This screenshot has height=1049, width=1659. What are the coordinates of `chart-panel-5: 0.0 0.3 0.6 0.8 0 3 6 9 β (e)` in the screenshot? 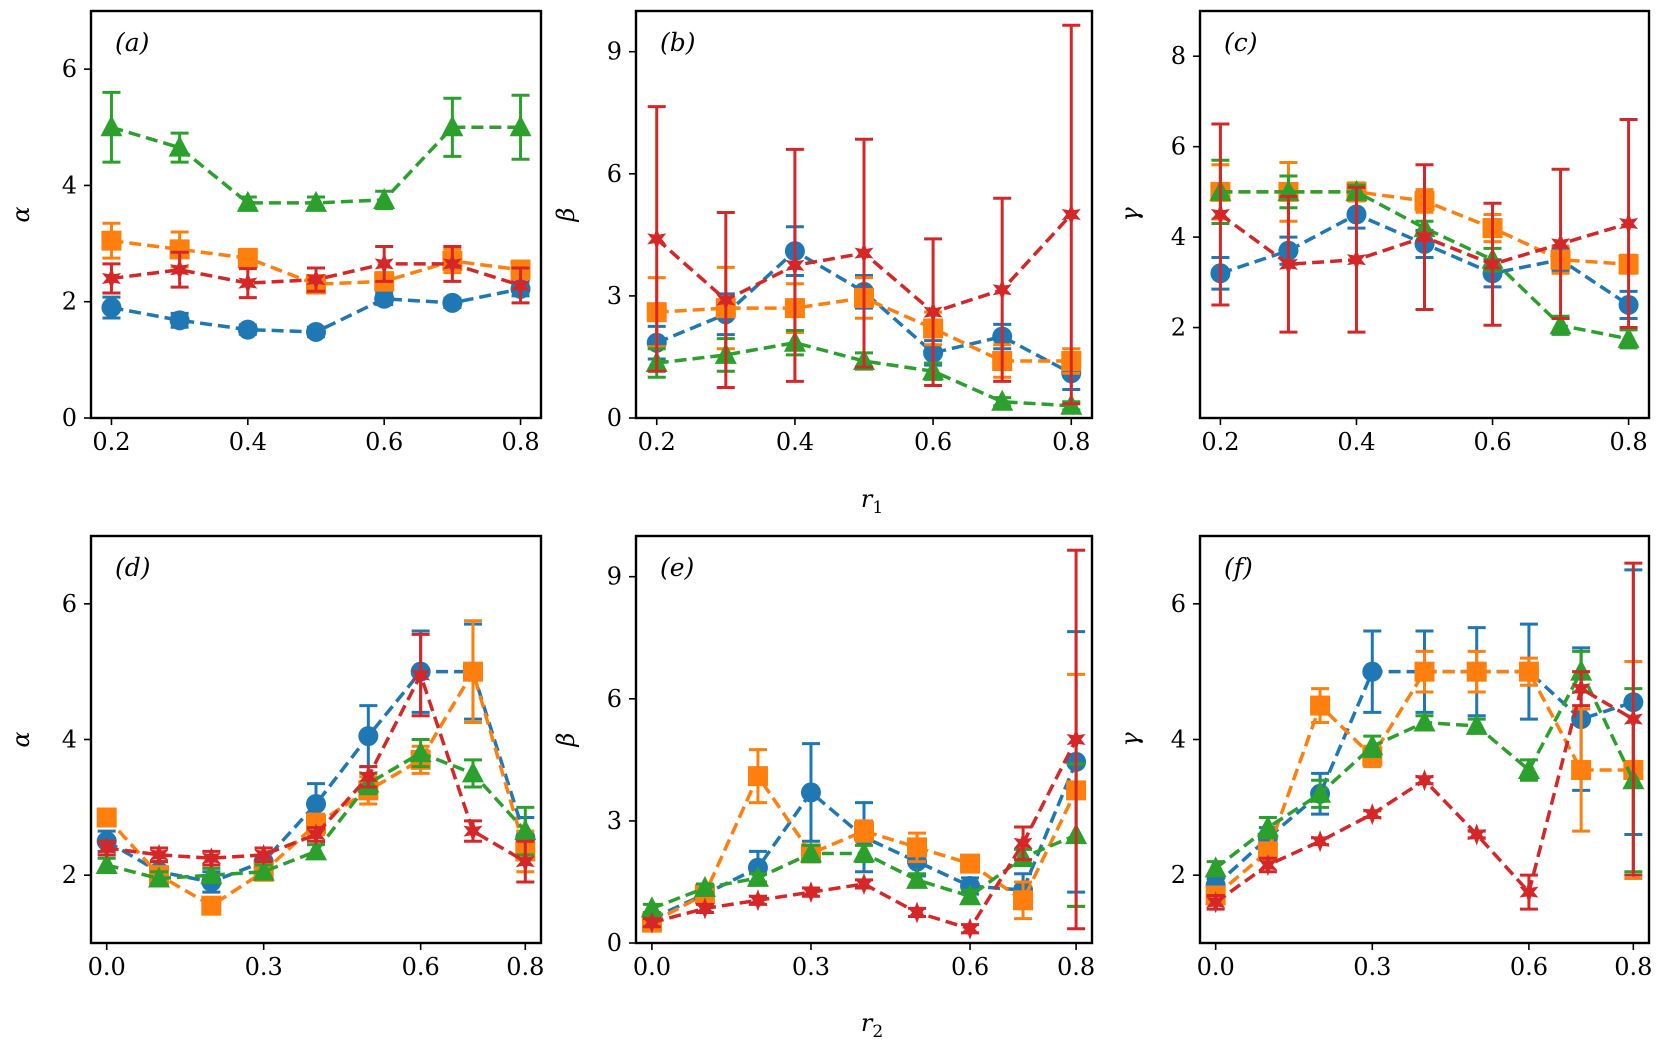 It's located at (823, 757).